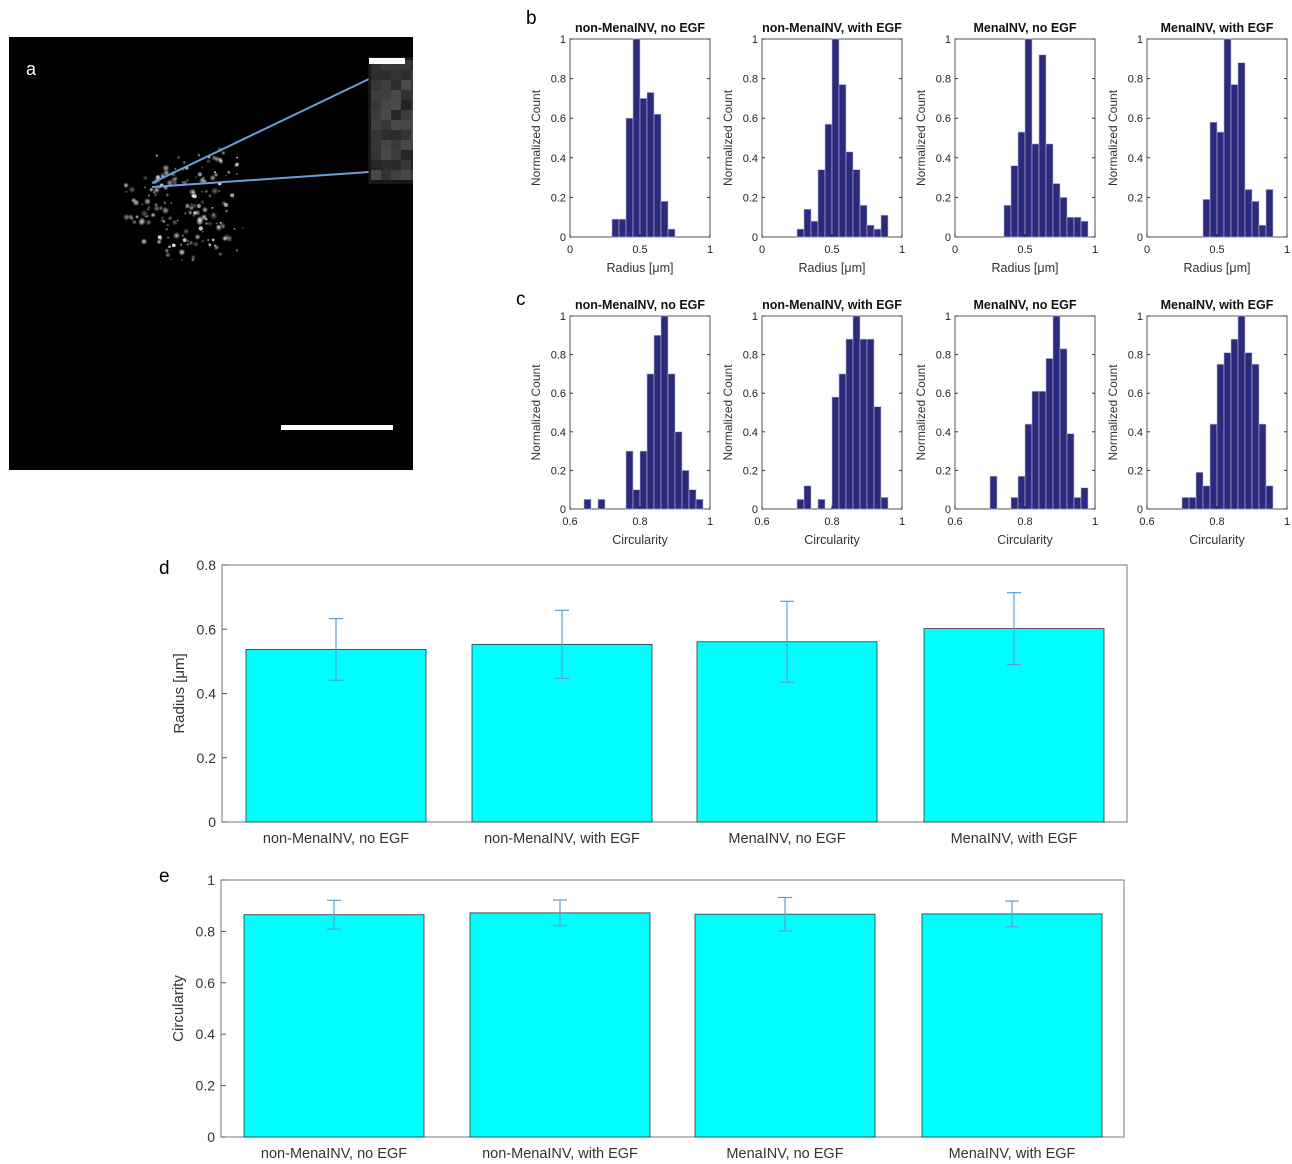 The height and width of the screenshot is (1164, 1292). I want to click on category-label: non-MenaINV, no EGF, so click(334, 1154).